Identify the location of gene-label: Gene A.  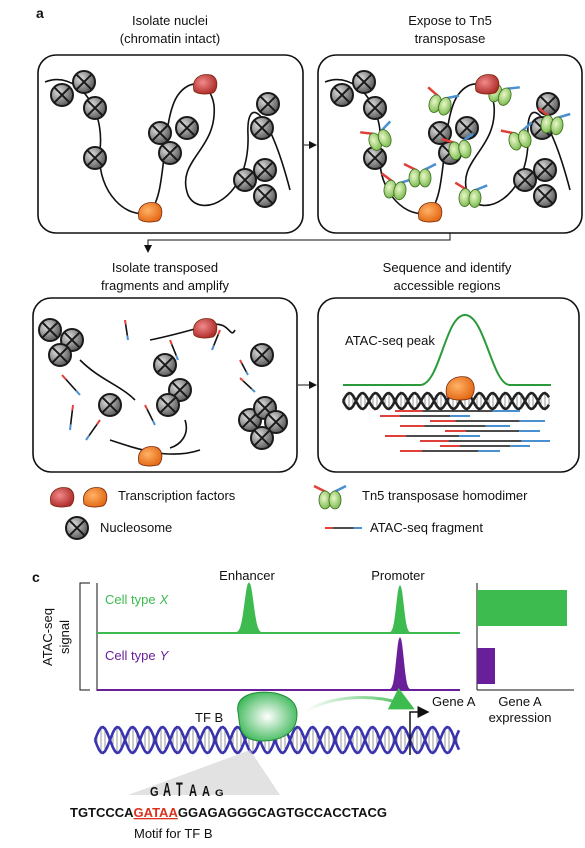
(454, 701).